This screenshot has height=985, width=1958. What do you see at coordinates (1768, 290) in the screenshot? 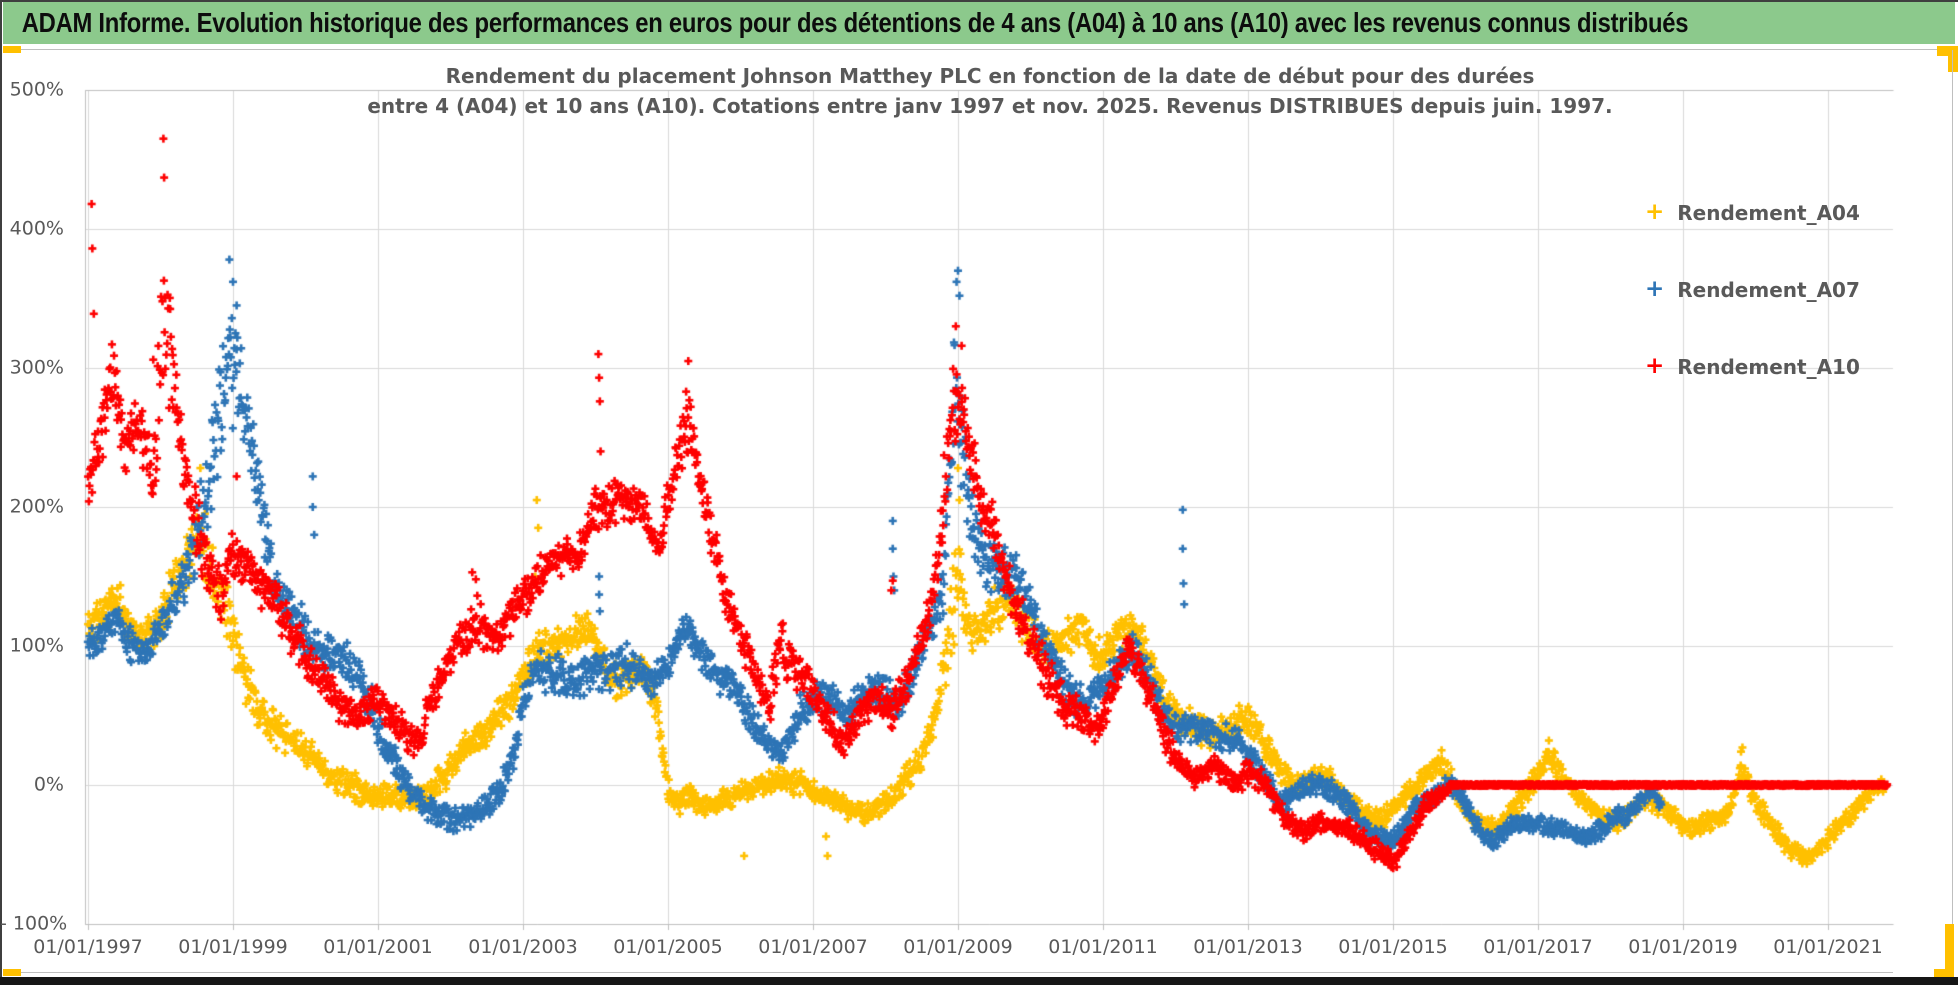
I see `legend-label: Rendement_A07` at bounding box center [1768, 290].